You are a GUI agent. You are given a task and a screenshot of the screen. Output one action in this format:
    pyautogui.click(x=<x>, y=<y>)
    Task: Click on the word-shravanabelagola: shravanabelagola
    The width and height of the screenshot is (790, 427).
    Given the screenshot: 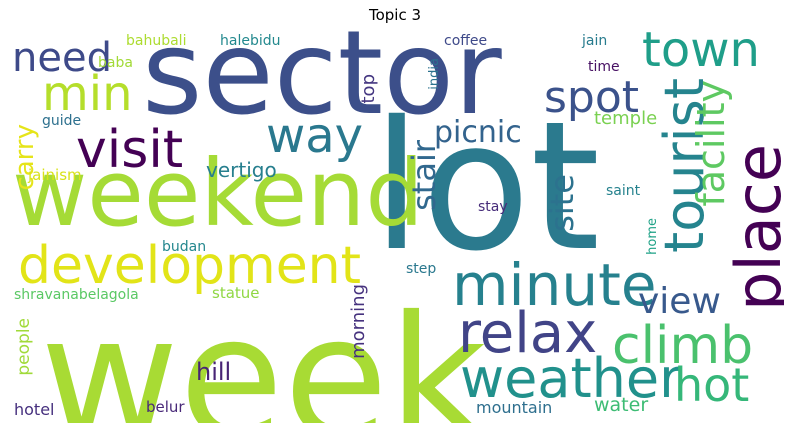 What is the action you would take?
    pyautogui.click(x=76, y=295)
    